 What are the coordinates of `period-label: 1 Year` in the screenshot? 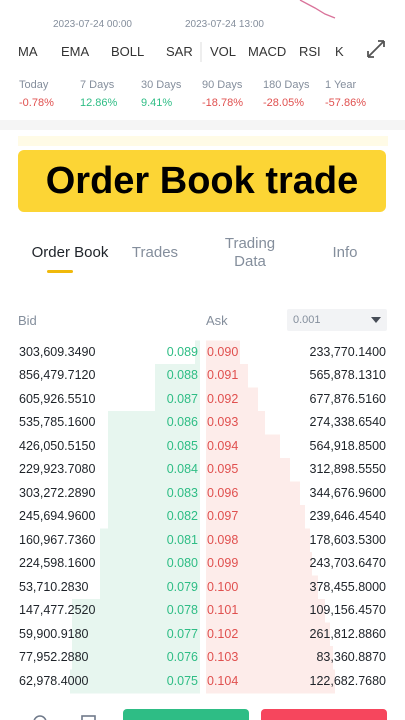 It's located at (341, 85).